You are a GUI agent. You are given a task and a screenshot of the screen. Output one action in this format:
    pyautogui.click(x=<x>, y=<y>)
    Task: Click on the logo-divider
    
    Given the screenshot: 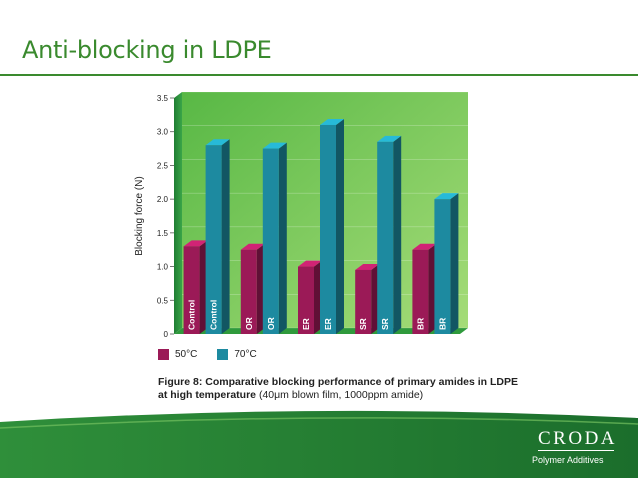 What is the action you would take?
    pyautogui.click(x=576, y=450)
    